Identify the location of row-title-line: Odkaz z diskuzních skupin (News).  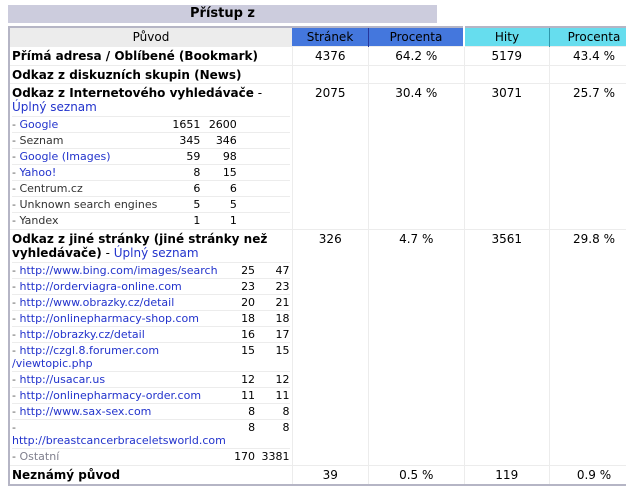
(151, 75).